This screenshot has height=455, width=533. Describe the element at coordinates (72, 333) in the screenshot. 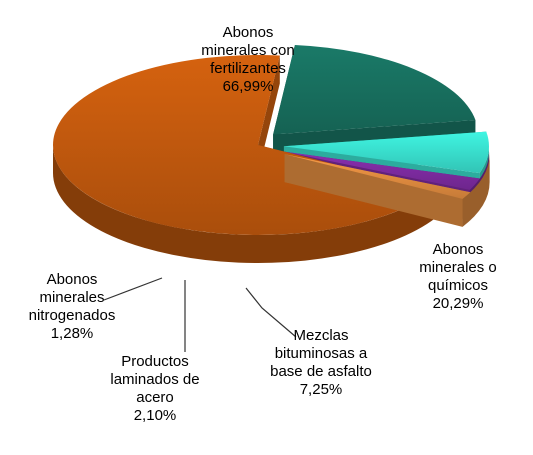

I see `value-label-nitrogenados: 1,28%` at that location.